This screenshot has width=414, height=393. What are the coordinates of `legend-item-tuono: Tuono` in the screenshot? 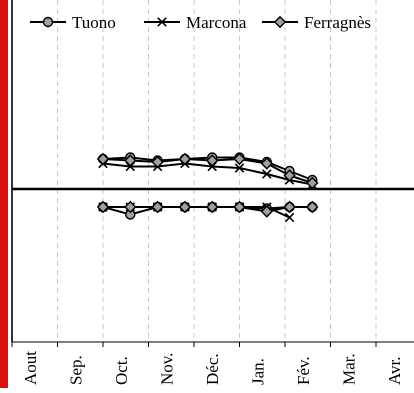 It's located at (73, 22).